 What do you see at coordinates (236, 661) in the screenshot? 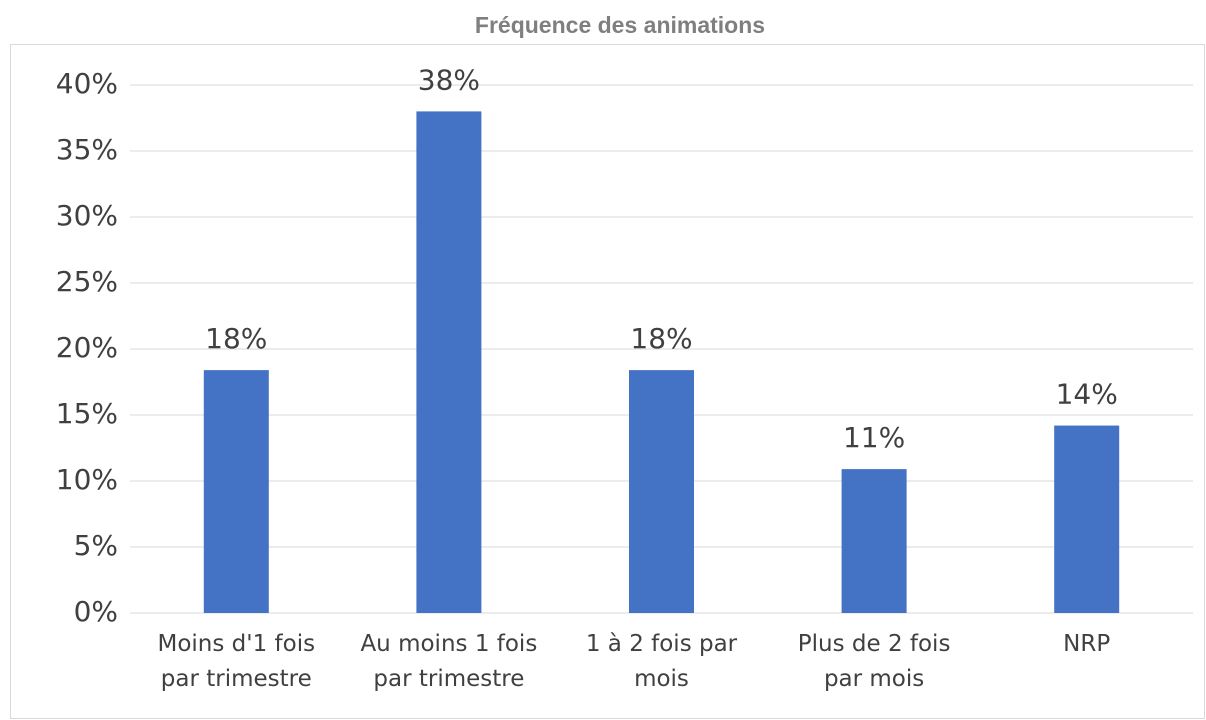
I see `x-tick-label: Moins d'1 fois par trimestre` at bounding box center [236, 661].